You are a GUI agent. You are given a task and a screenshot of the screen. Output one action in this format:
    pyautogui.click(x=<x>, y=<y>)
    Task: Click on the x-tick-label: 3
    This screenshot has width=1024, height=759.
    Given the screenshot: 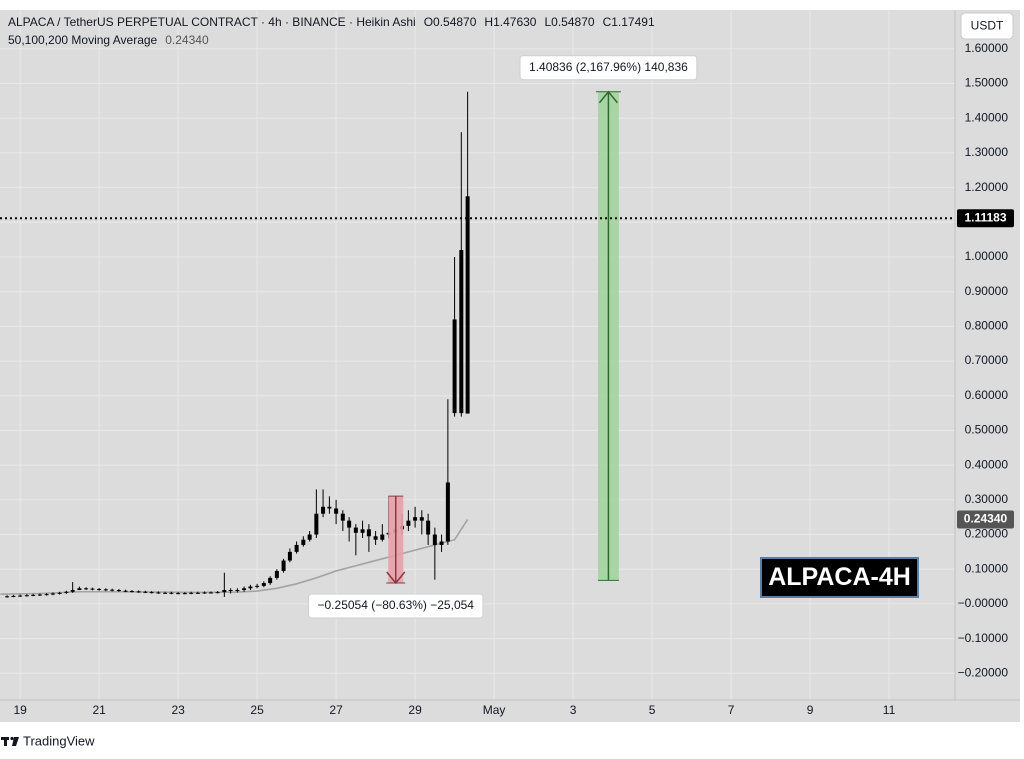 What is the action you would take?
    pyautogui.click(x=573, y=710)
    